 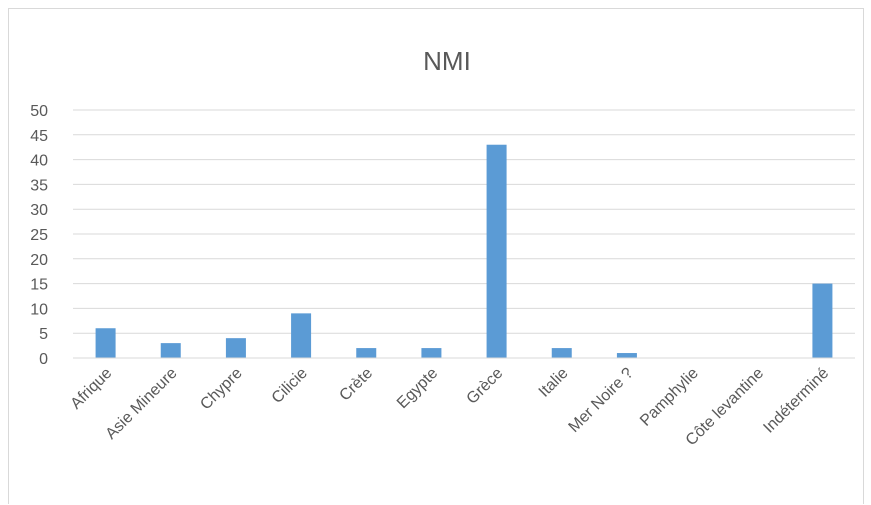 I want to click on x-tick-label: Chypre, so click(x=221, y=389).